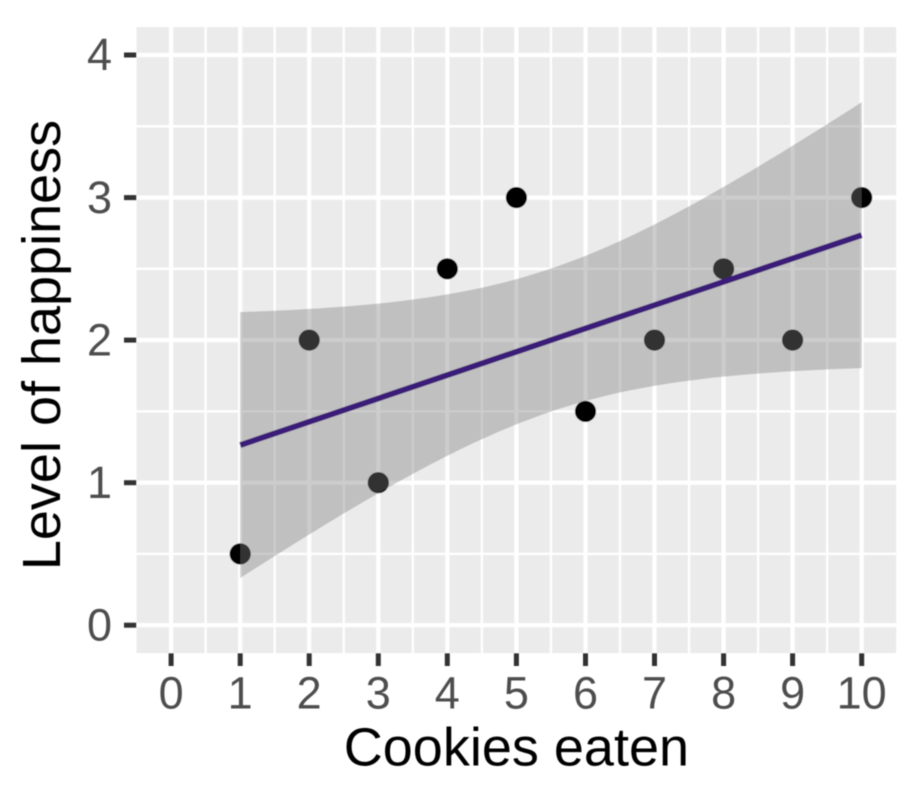  What do you see at coordinates (792, 693) in the screenshot?
I see `svg-text: 9` at bounding box center [792, 693].